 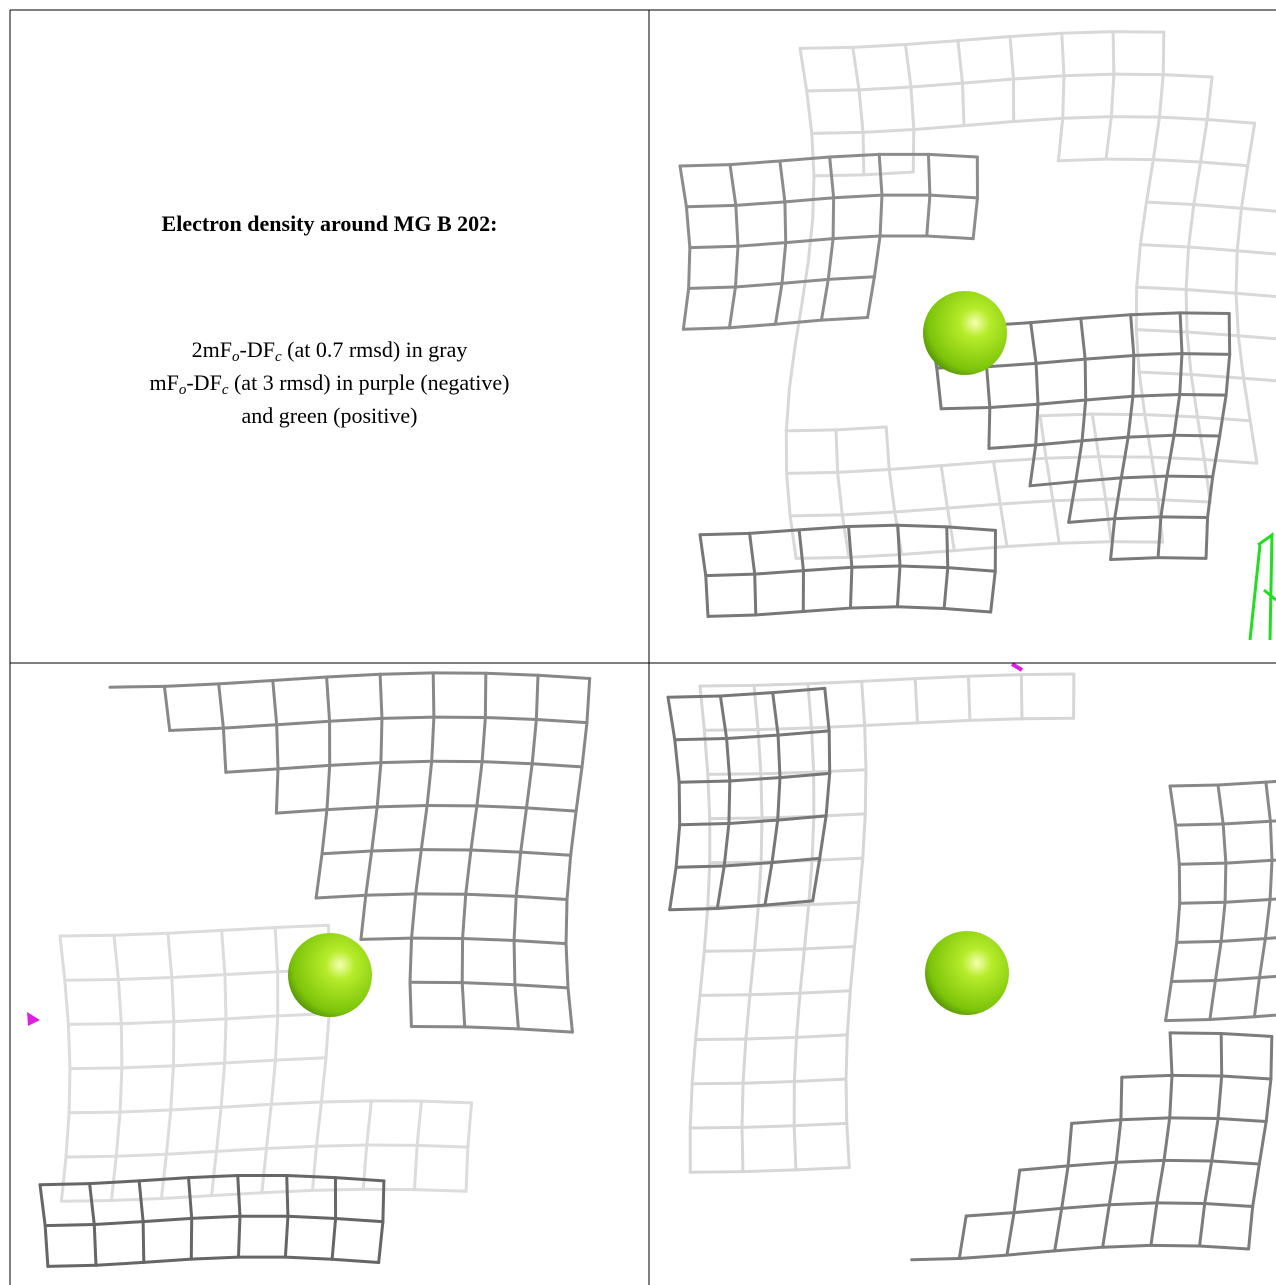 I want to click on subscript: c, so click(x=225, y=390).